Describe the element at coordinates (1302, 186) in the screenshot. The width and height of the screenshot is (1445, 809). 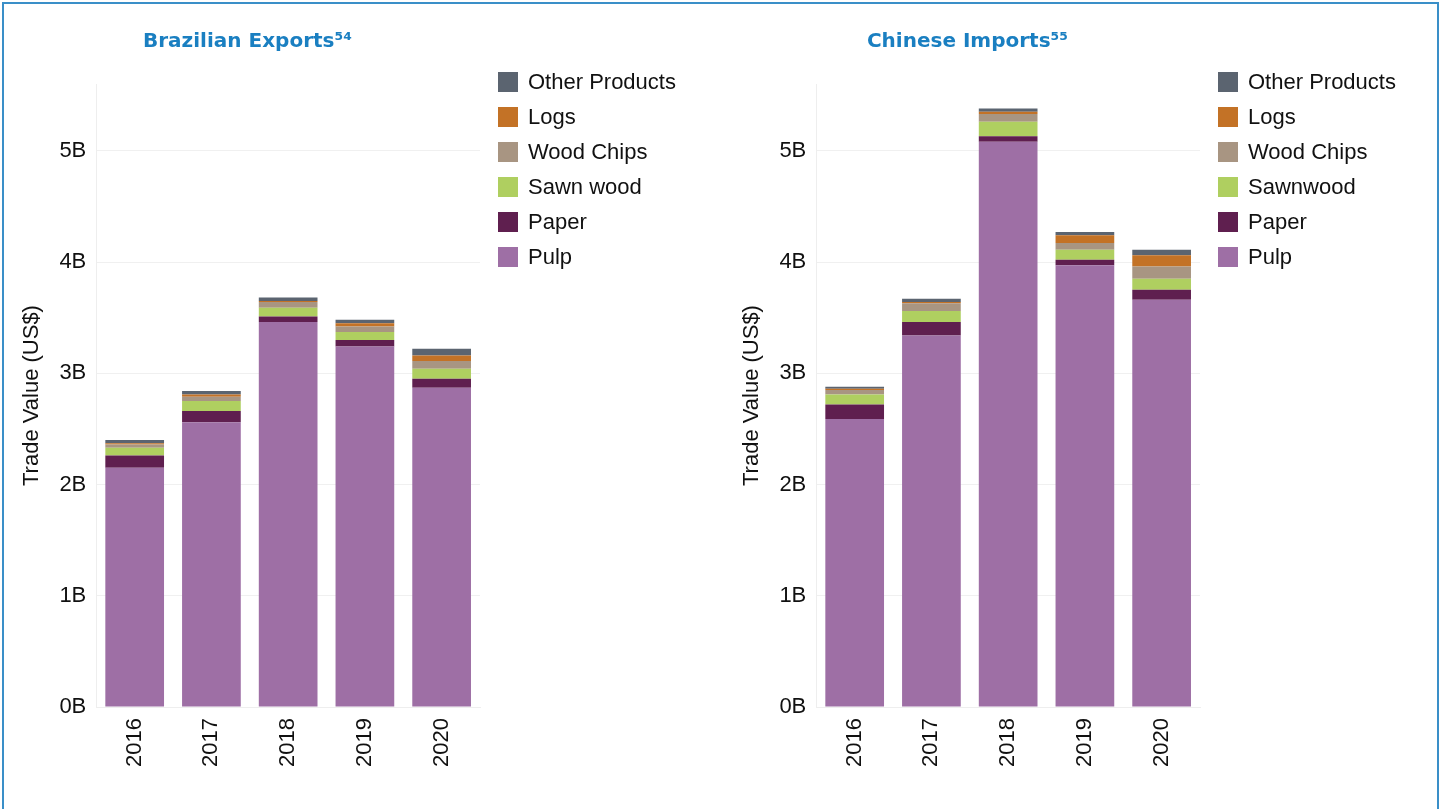
I see `legend-label: Sawnwood` at that location.